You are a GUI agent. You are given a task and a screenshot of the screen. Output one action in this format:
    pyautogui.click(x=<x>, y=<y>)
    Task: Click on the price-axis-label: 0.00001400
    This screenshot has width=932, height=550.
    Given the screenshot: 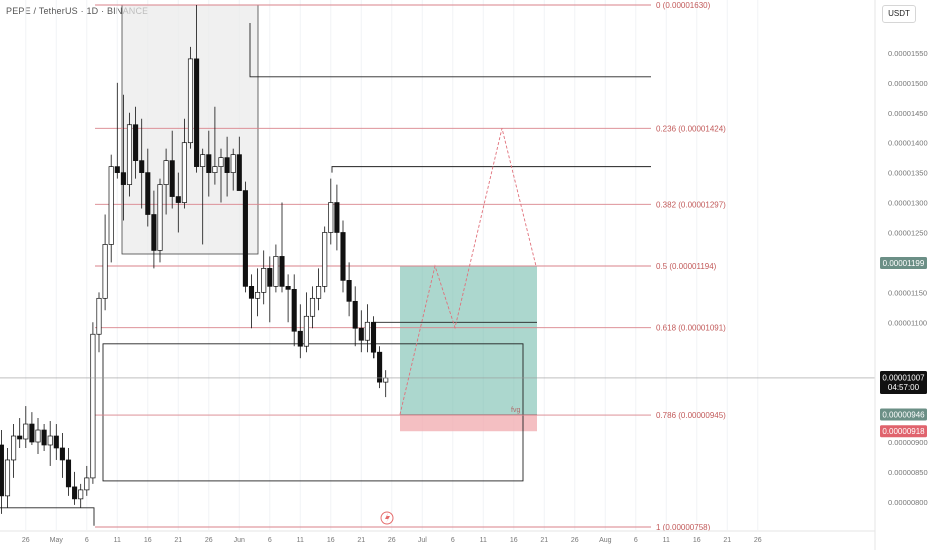 What is the action you would take?
    pyautogui.click(x=908, y=143)
    